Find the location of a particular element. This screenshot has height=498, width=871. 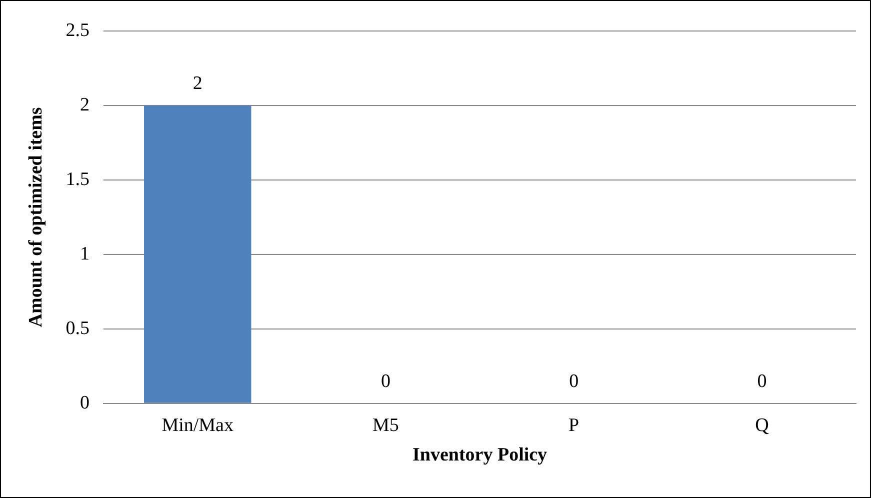

x-tick-label: M5 is located at coordinates (385, 425).